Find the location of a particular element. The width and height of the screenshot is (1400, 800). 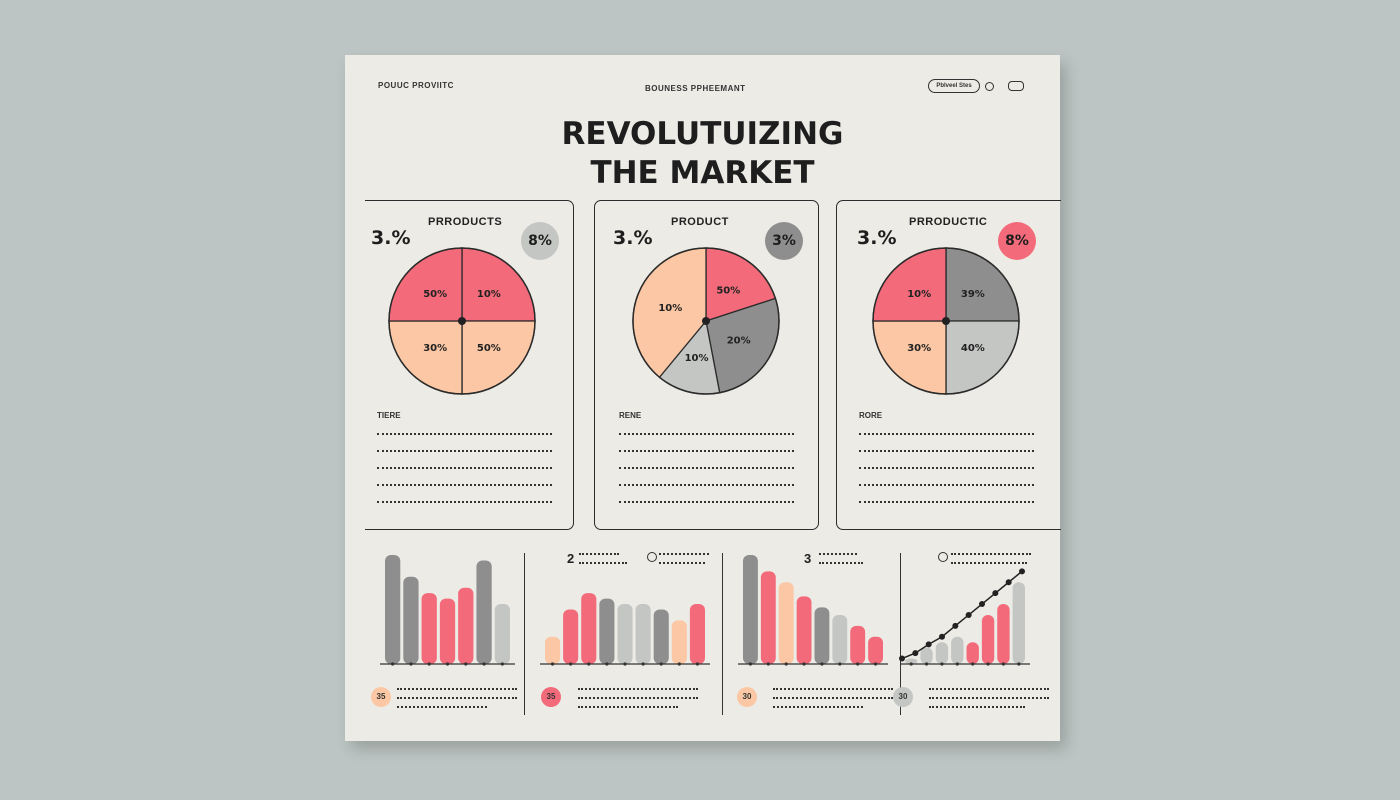

chart-number: 2 is located at coordinates (571, 558).